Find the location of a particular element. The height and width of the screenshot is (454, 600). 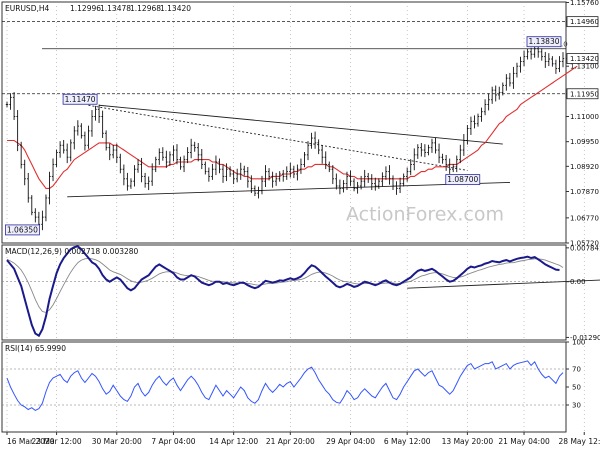

price-annotation-label: 1.11470 is located at coordinates (80, 99).